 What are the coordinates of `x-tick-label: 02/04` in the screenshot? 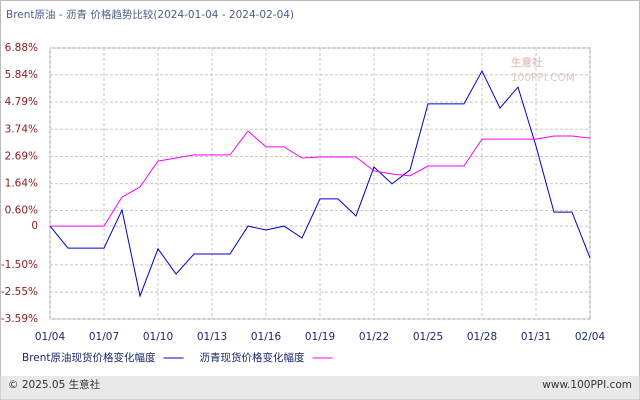 It's located at (590, 337).